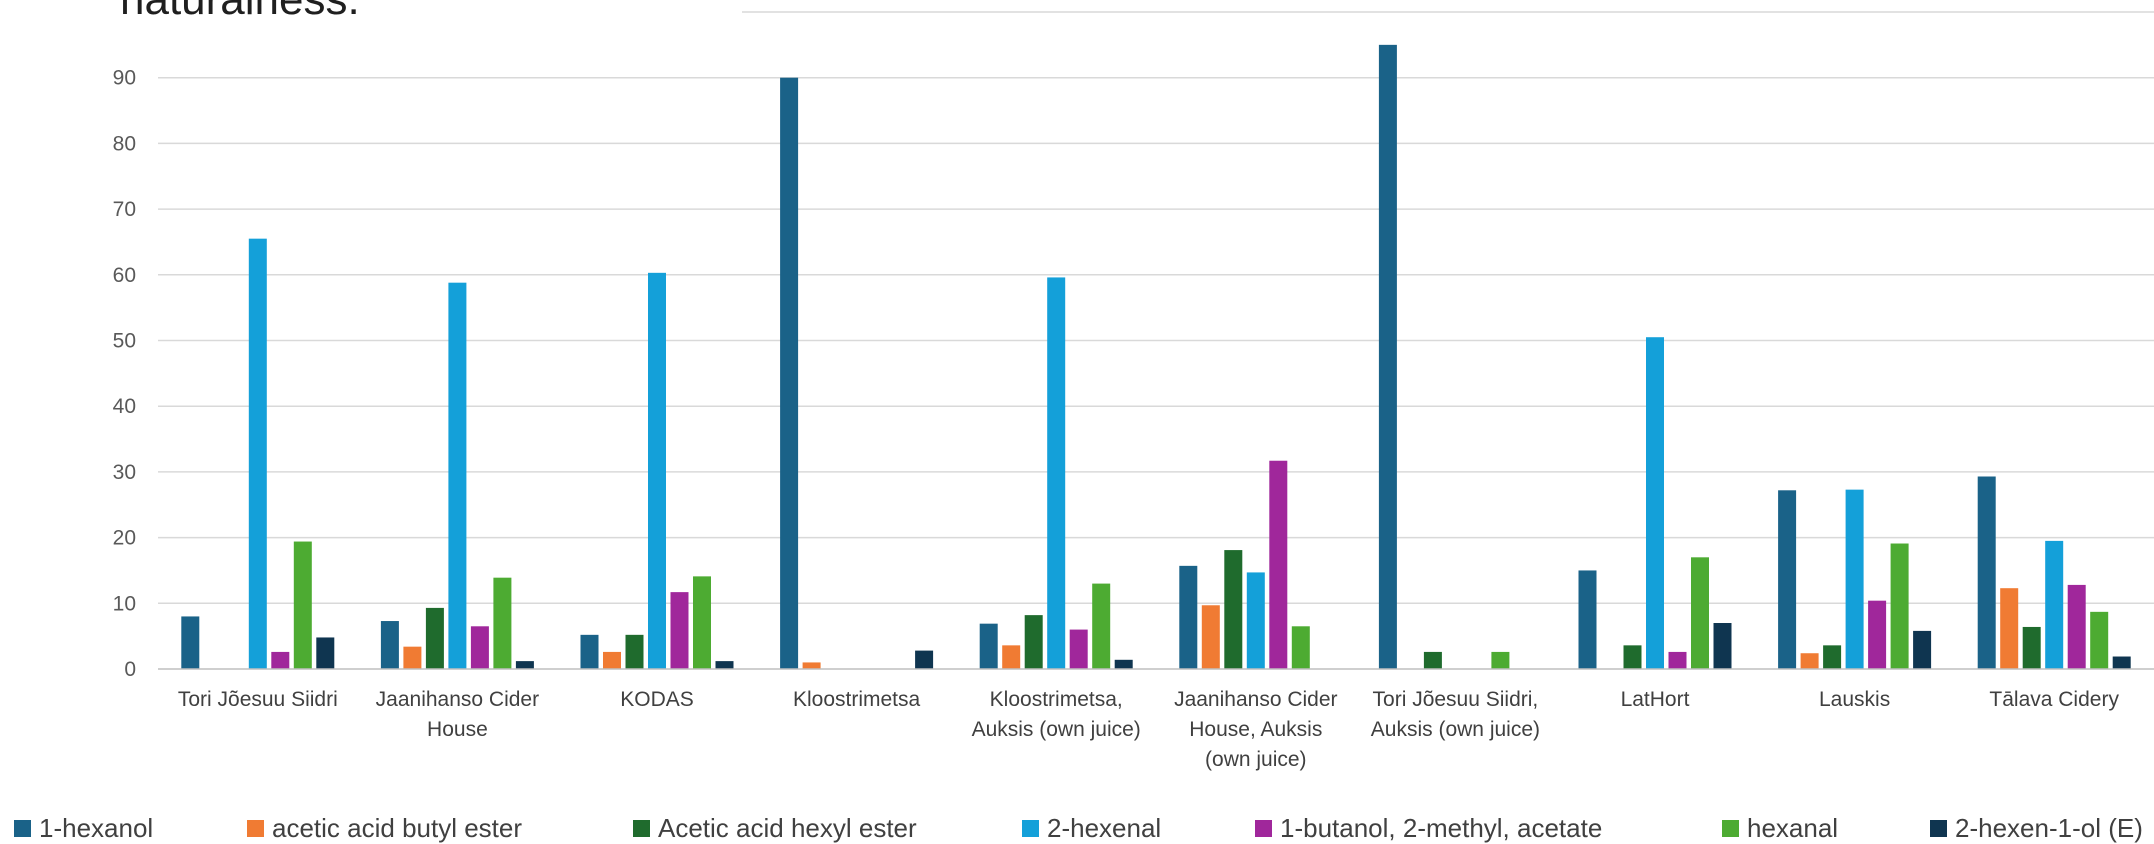 The height and width of the screenshot is (844, 2154). I want to click on x-tick-label: Lauskis, so click(1854, 699).